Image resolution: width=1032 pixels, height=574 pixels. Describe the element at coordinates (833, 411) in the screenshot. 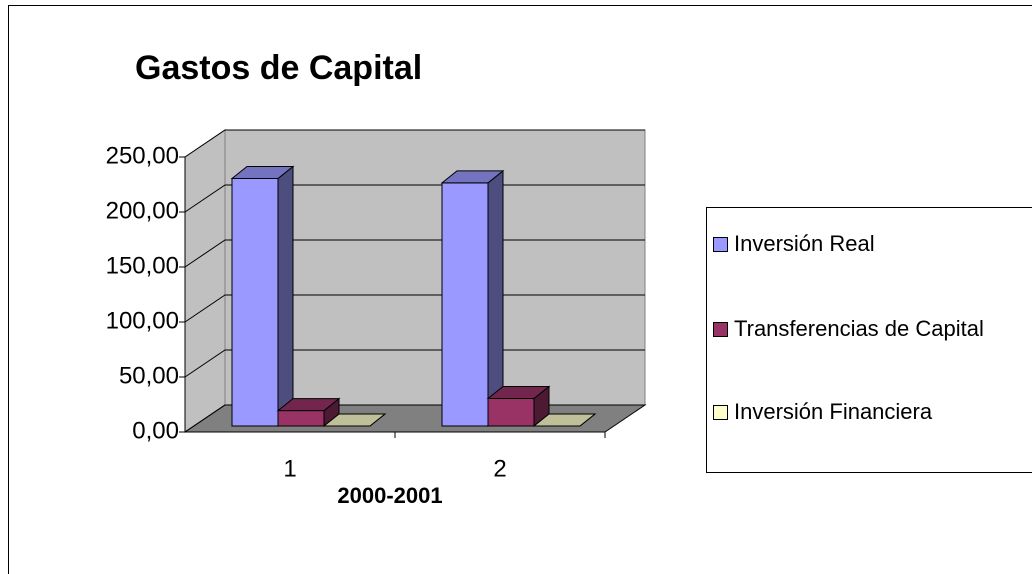

I see `legend-label: Inversión Financiera` at that location.